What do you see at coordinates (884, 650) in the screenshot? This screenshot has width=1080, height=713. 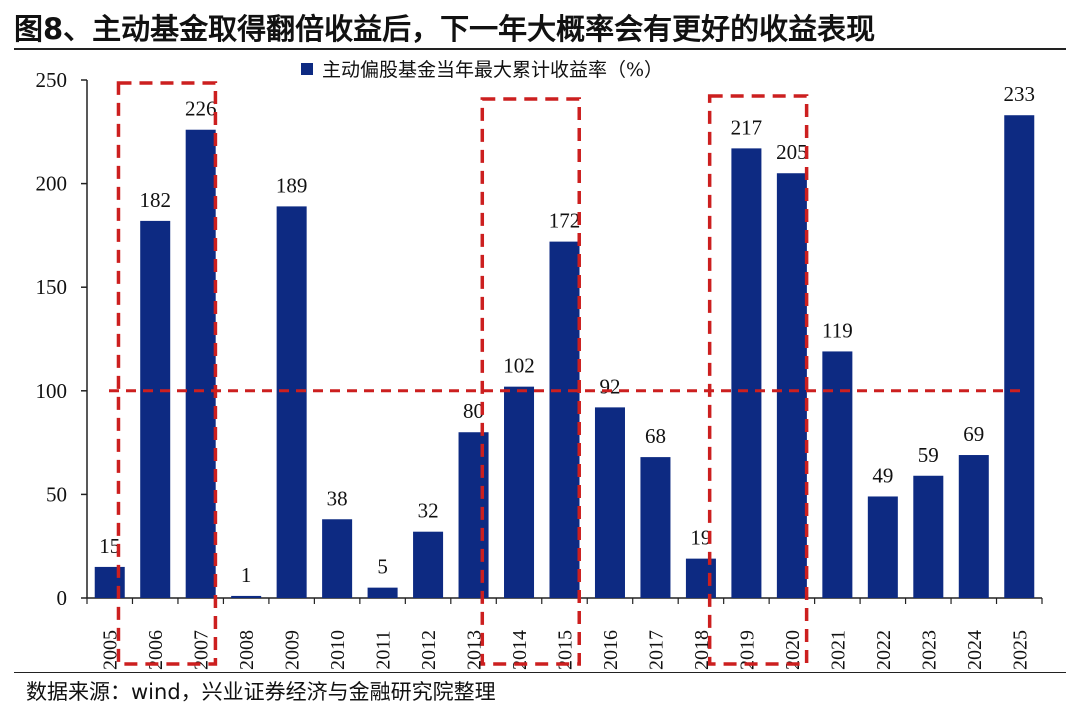 I see `x-tick-label: 2022` at bounding box center [884, 650].